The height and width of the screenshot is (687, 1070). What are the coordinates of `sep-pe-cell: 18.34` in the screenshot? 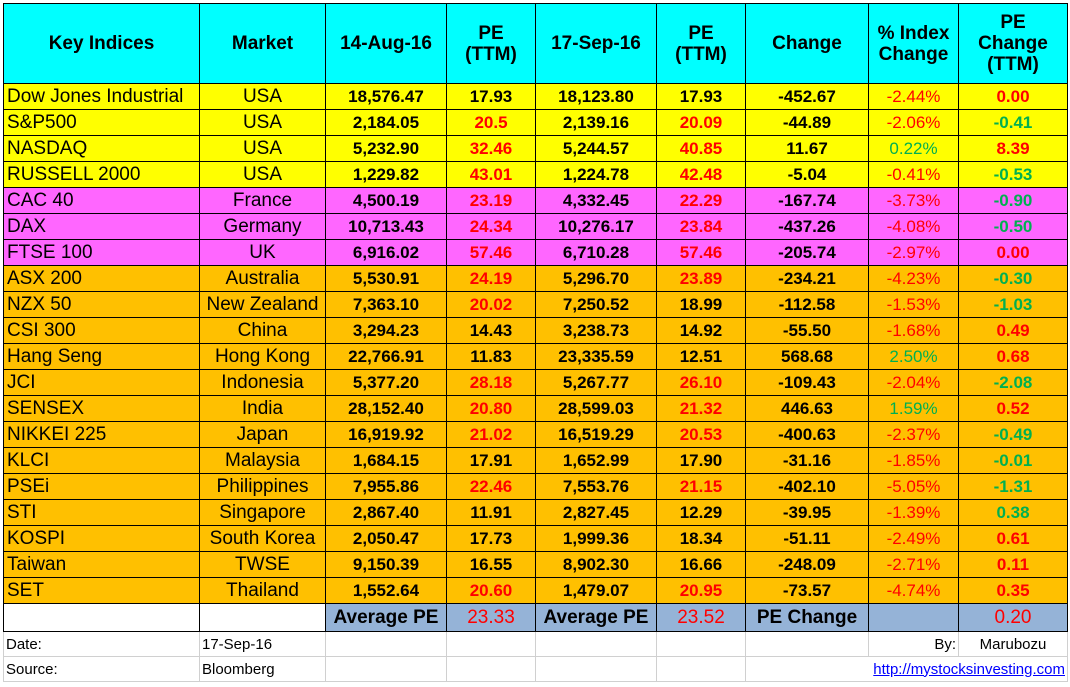 It's located at (701, 538).